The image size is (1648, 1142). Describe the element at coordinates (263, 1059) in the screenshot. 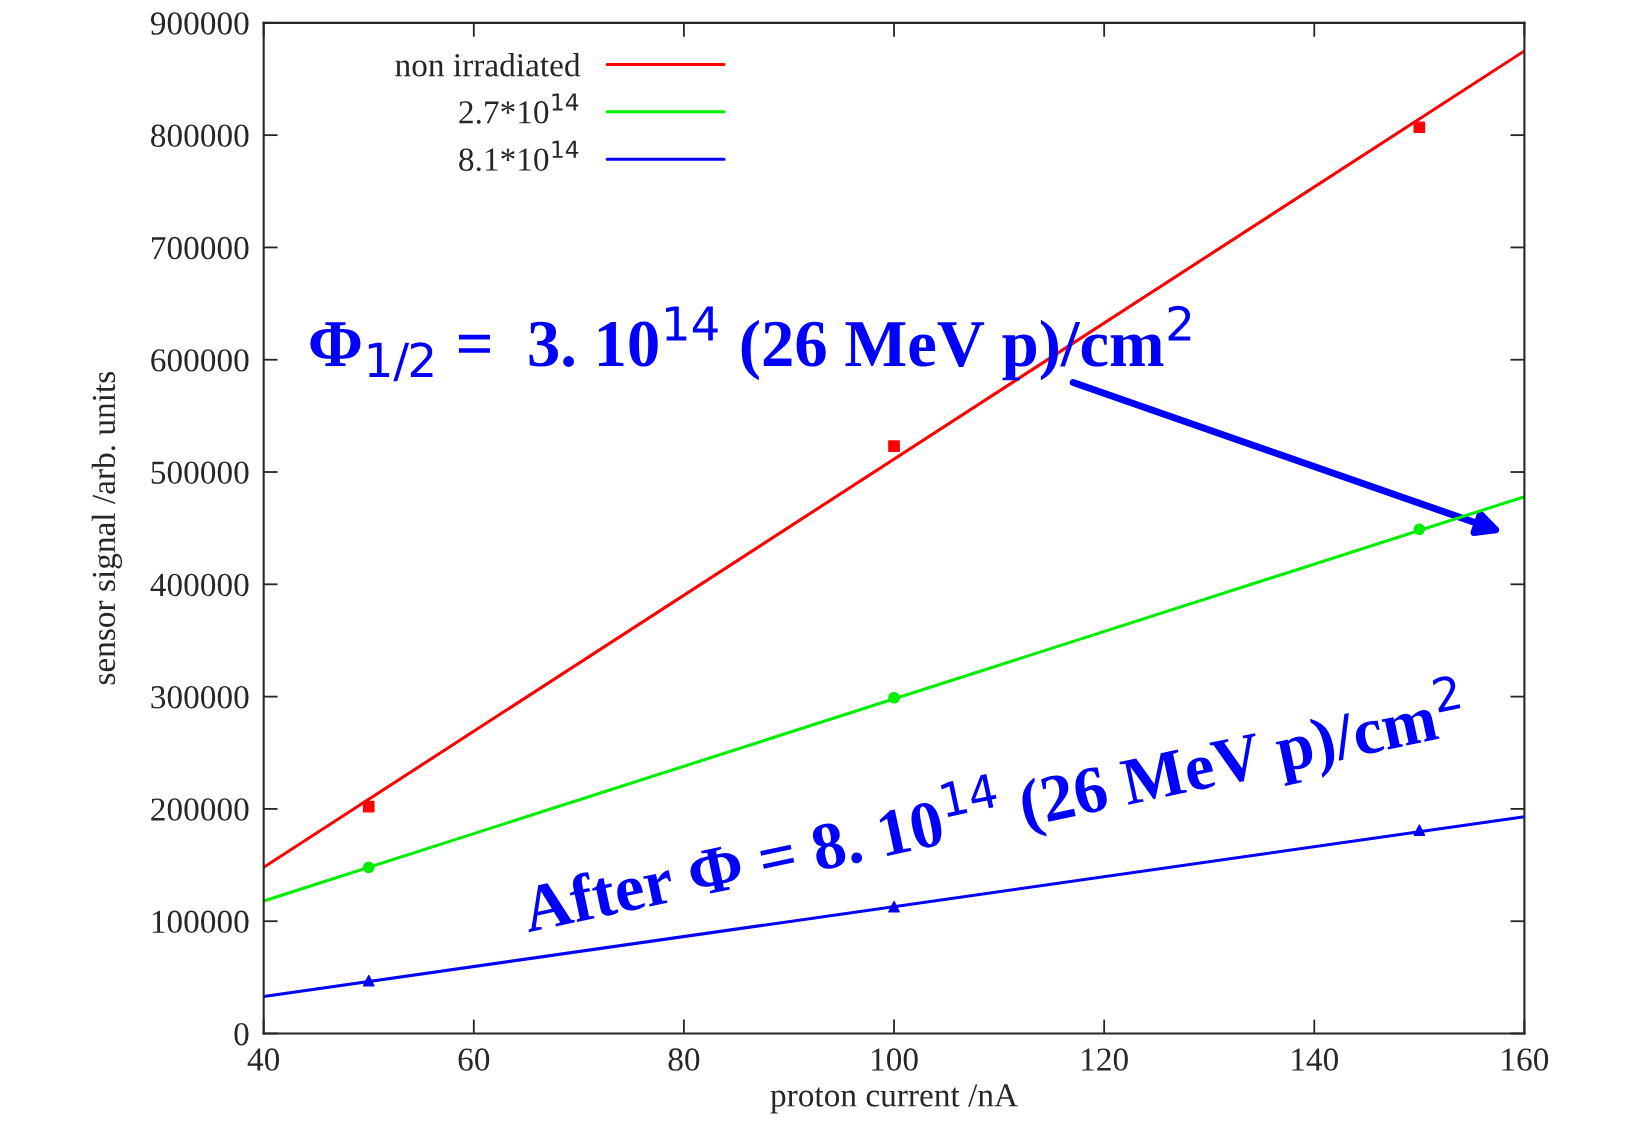

I see `x-tick-label: 40` at that location.